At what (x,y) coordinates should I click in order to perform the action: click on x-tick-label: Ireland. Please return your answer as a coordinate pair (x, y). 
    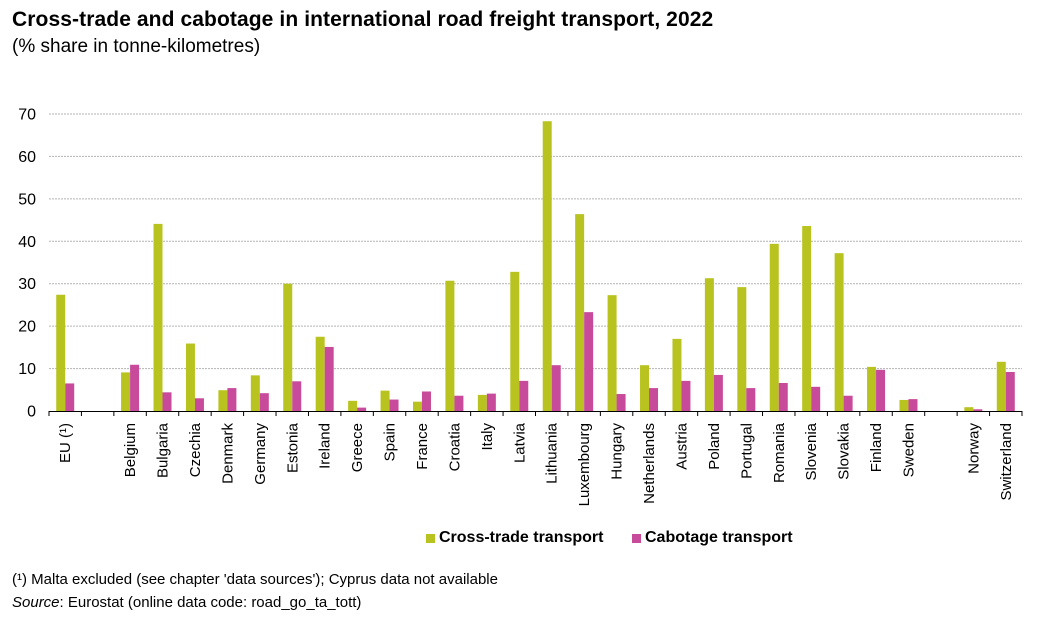
    Looking at the image, I should click on (325, 446).